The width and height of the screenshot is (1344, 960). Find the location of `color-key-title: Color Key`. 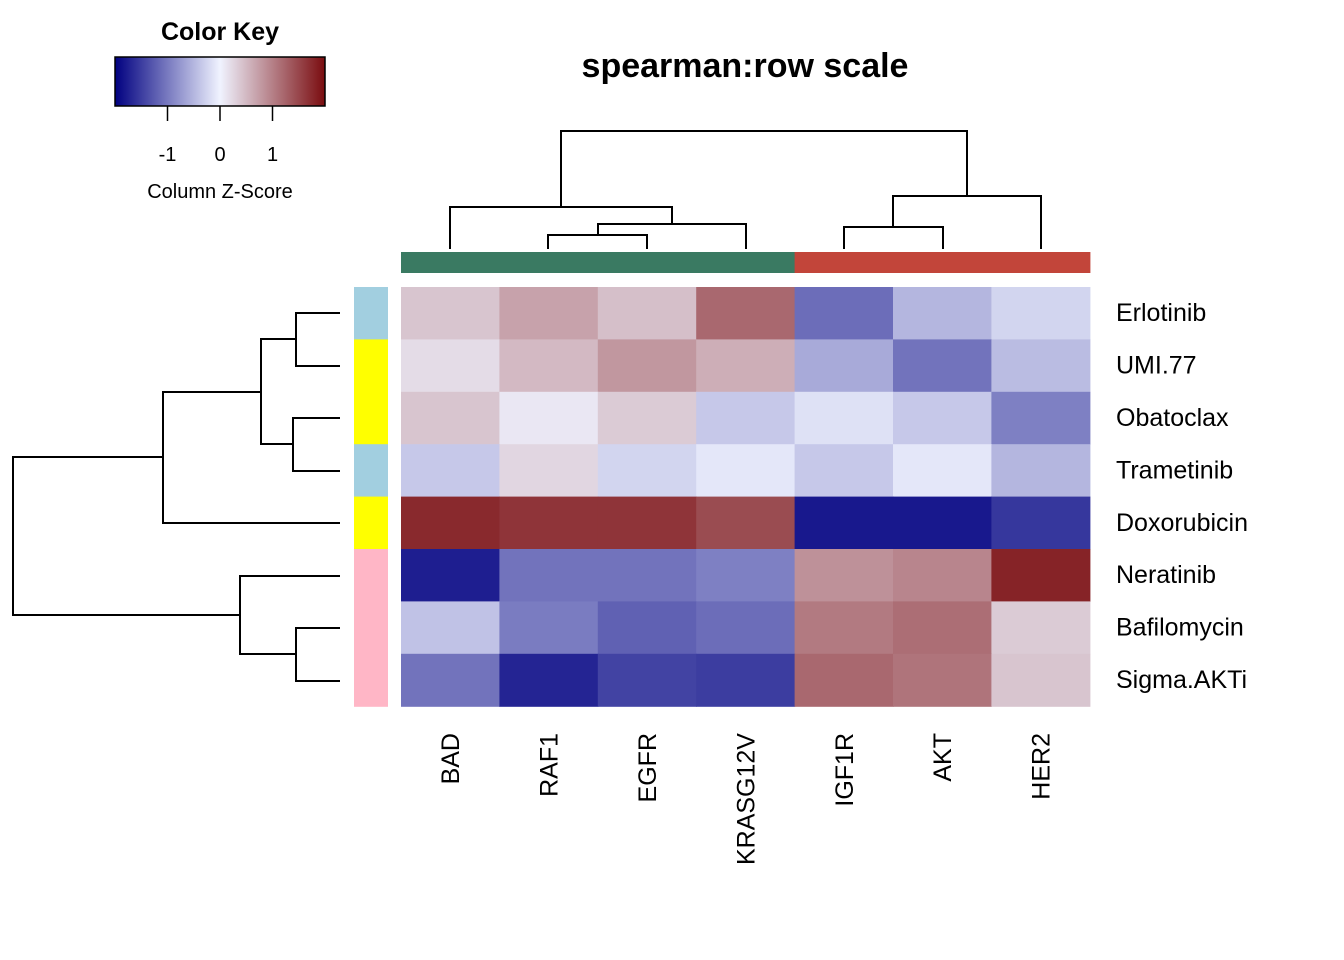

color-key-title: Color Key is located at coordinates (220, 32).